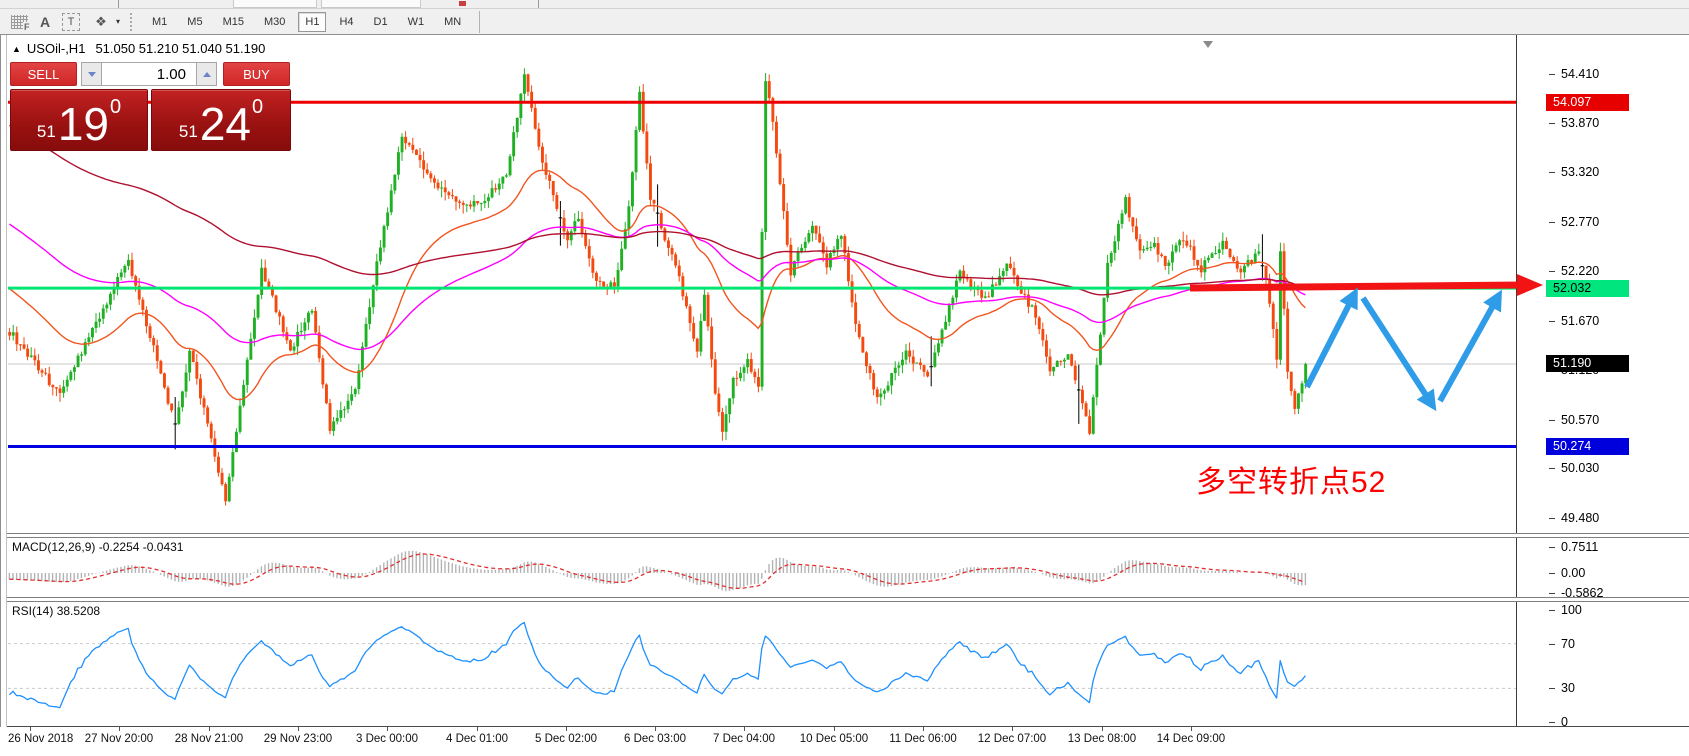  I want to click on text-box-tool-icon: T, so click(71, 22).